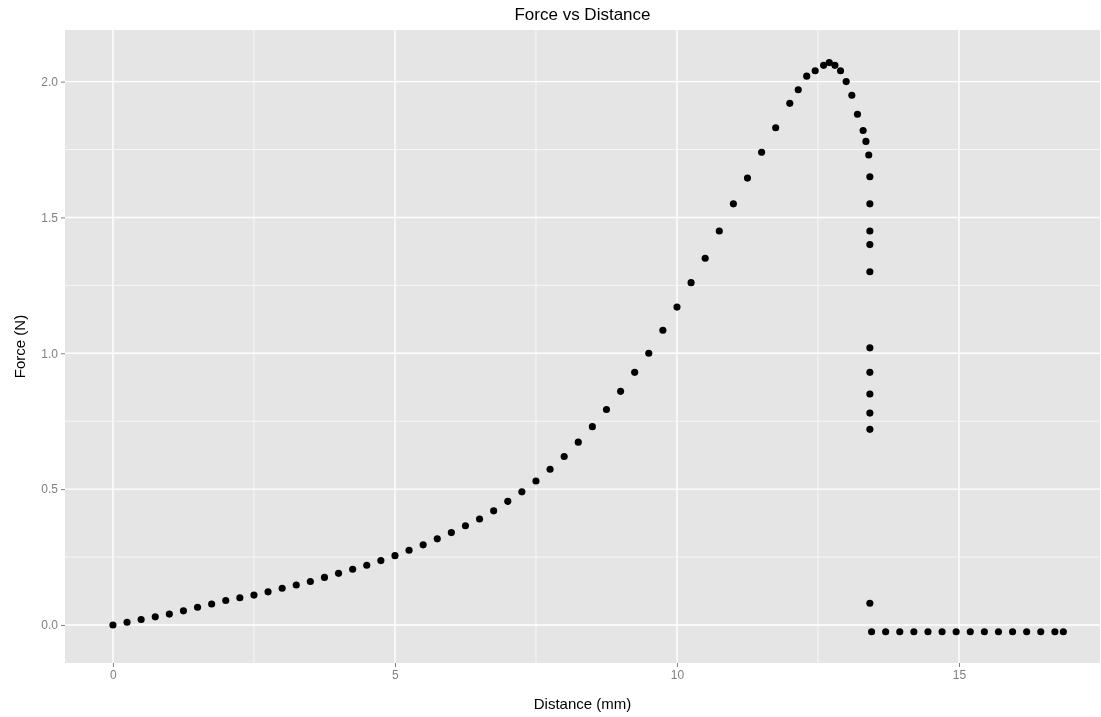 Image resolution: width=1101 pixels, height=717 pixels. I want to click on y-axis-title: Force (N), so click(19, 346).